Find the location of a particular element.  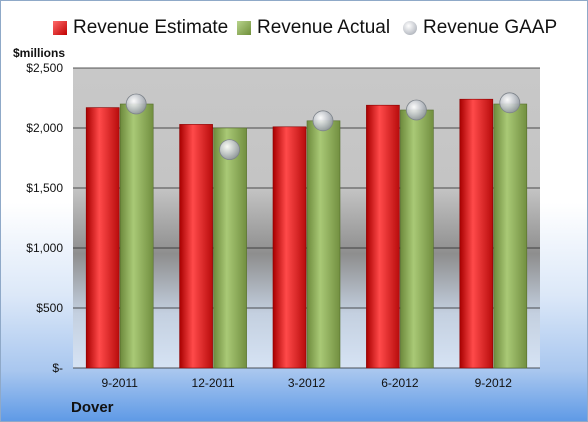

gaap-markers is located at coordinates (323, 126).